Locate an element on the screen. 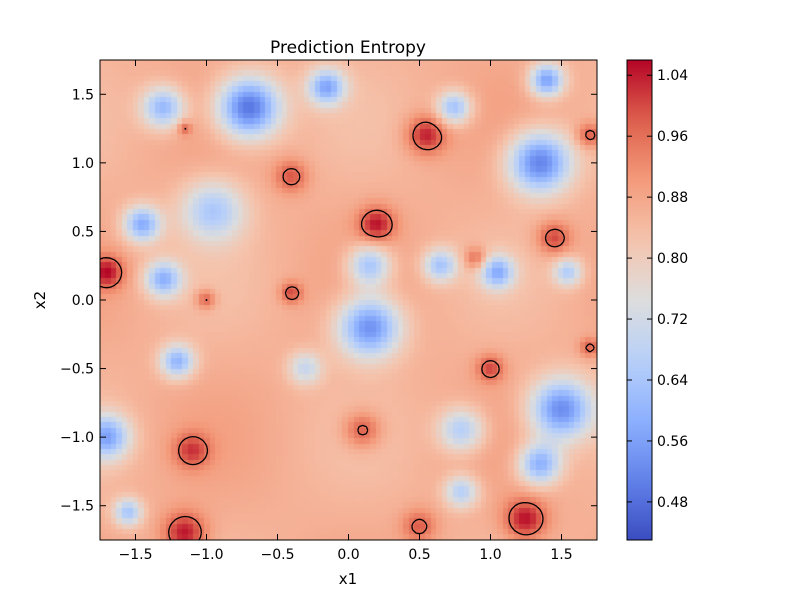 Image resolution: width=800 pixels, height=600 pixels. chart-title: Prediction Entropy is located at coordinates (348, 48).